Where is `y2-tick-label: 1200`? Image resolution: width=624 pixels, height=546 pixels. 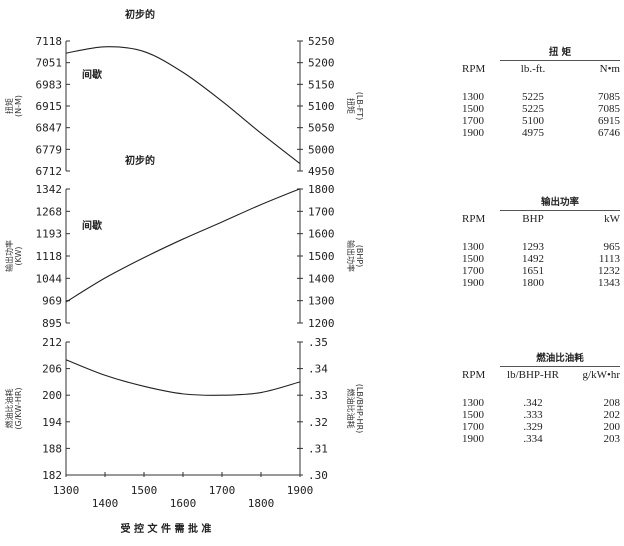 y2-tick-label: 1200 is located at coordinates (321, 323).